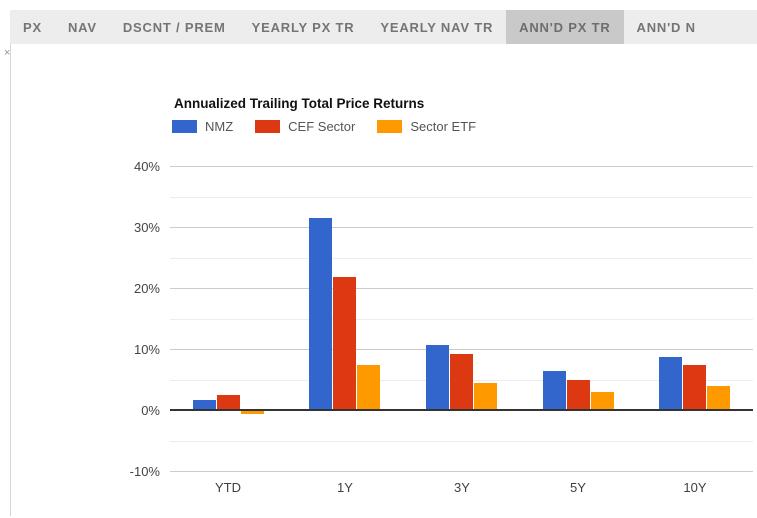  I want to click on legend-item-nmz: NMZ, so click(202, 126).